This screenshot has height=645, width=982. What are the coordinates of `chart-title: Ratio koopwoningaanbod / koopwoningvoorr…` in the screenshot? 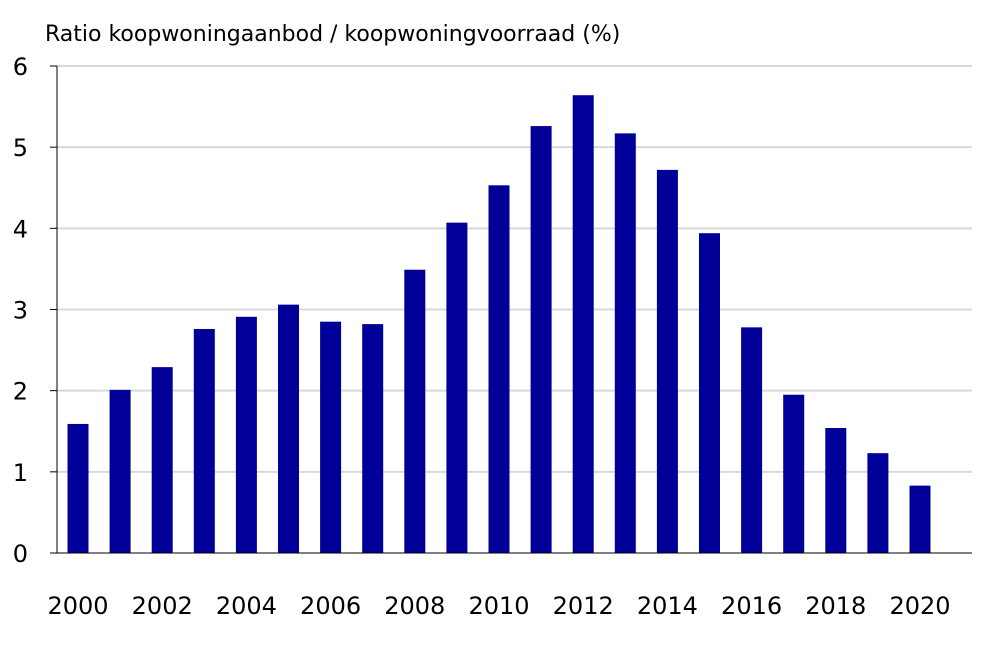 It's located at (332, 34).